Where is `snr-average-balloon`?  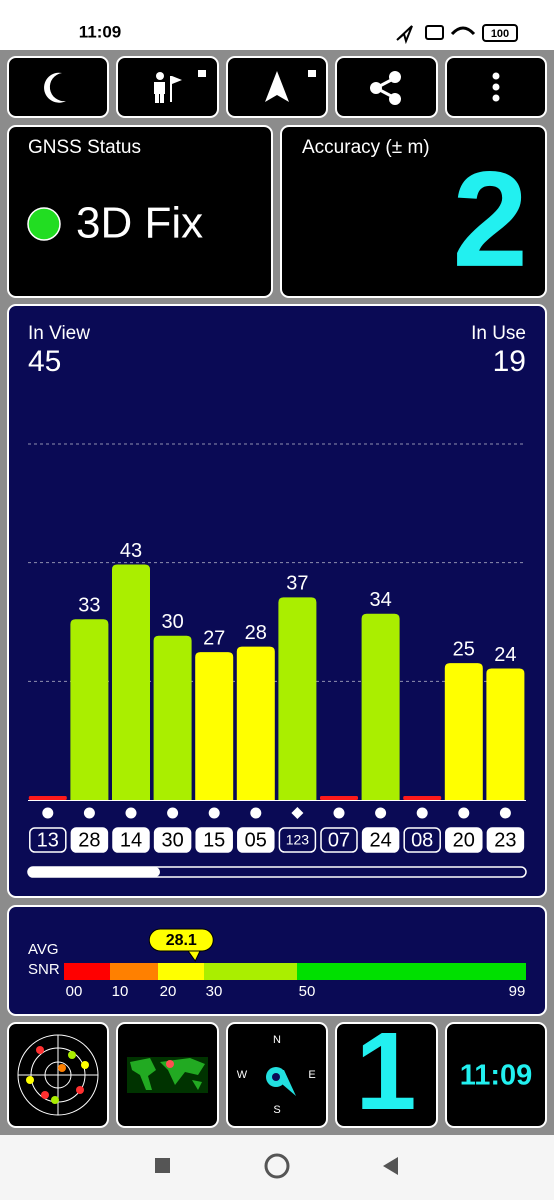 snr-average-balloon is located at coordinates (181, 940).